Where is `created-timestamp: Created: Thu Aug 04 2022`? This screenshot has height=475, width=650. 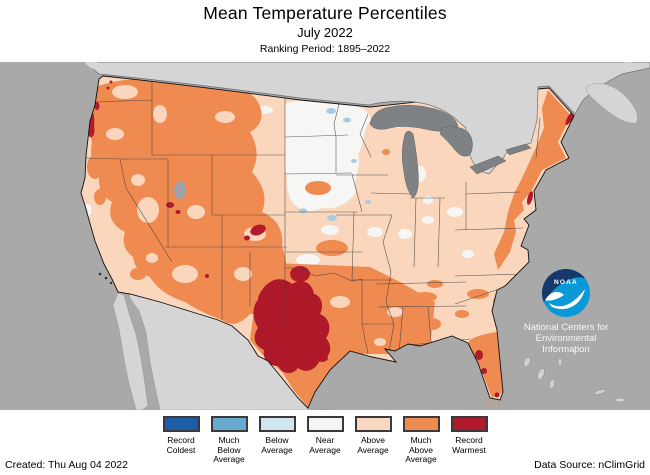 created-timestamp: Created: Thu Aug 04 2022 is located at coordinates (66, 465).